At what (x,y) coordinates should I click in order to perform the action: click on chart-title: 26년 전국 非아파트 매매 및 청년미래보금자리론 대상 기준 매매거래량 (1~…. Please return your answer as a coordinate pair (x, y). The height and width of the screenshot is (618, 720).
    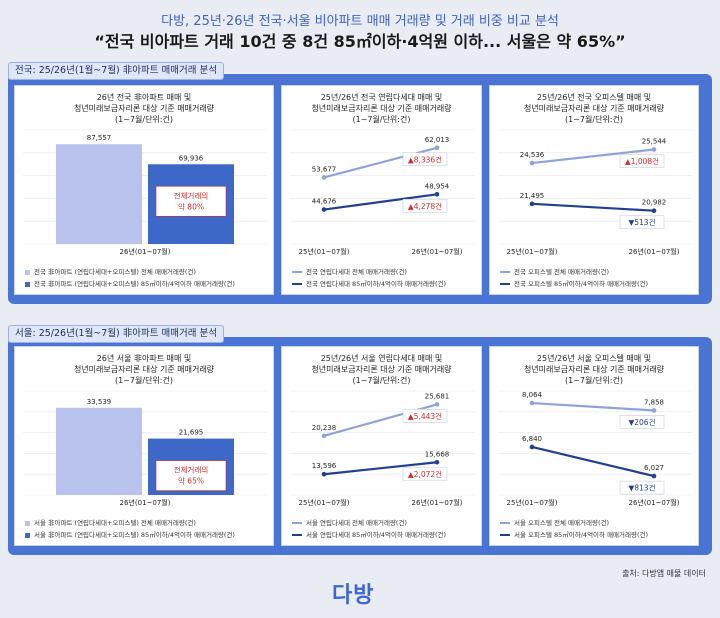
    Looking at the image, I should click on (144, 108).